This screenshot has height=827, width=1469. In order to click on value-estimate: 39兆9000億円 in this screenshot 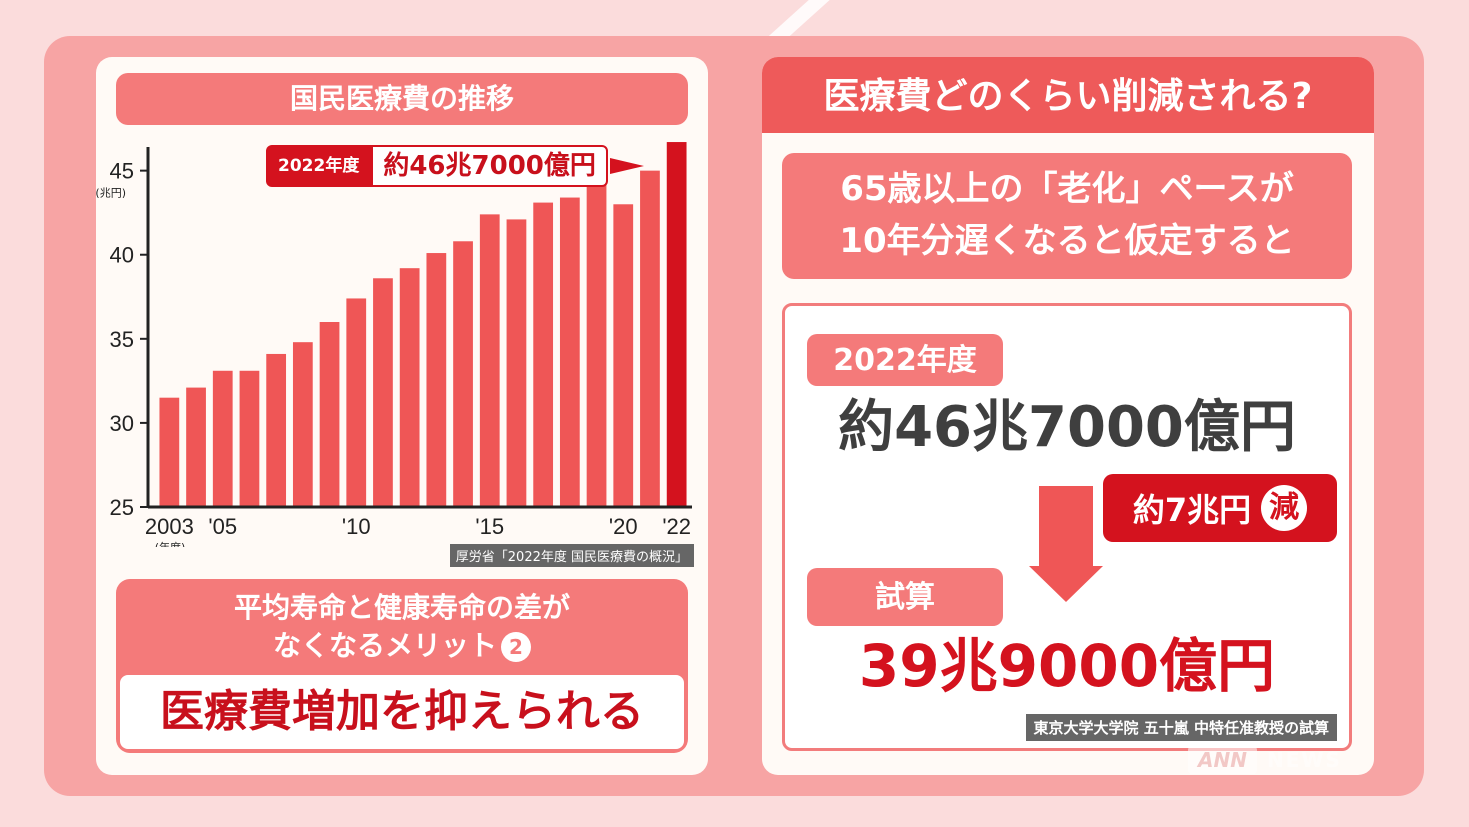, I will do `click(1067, 666)`.